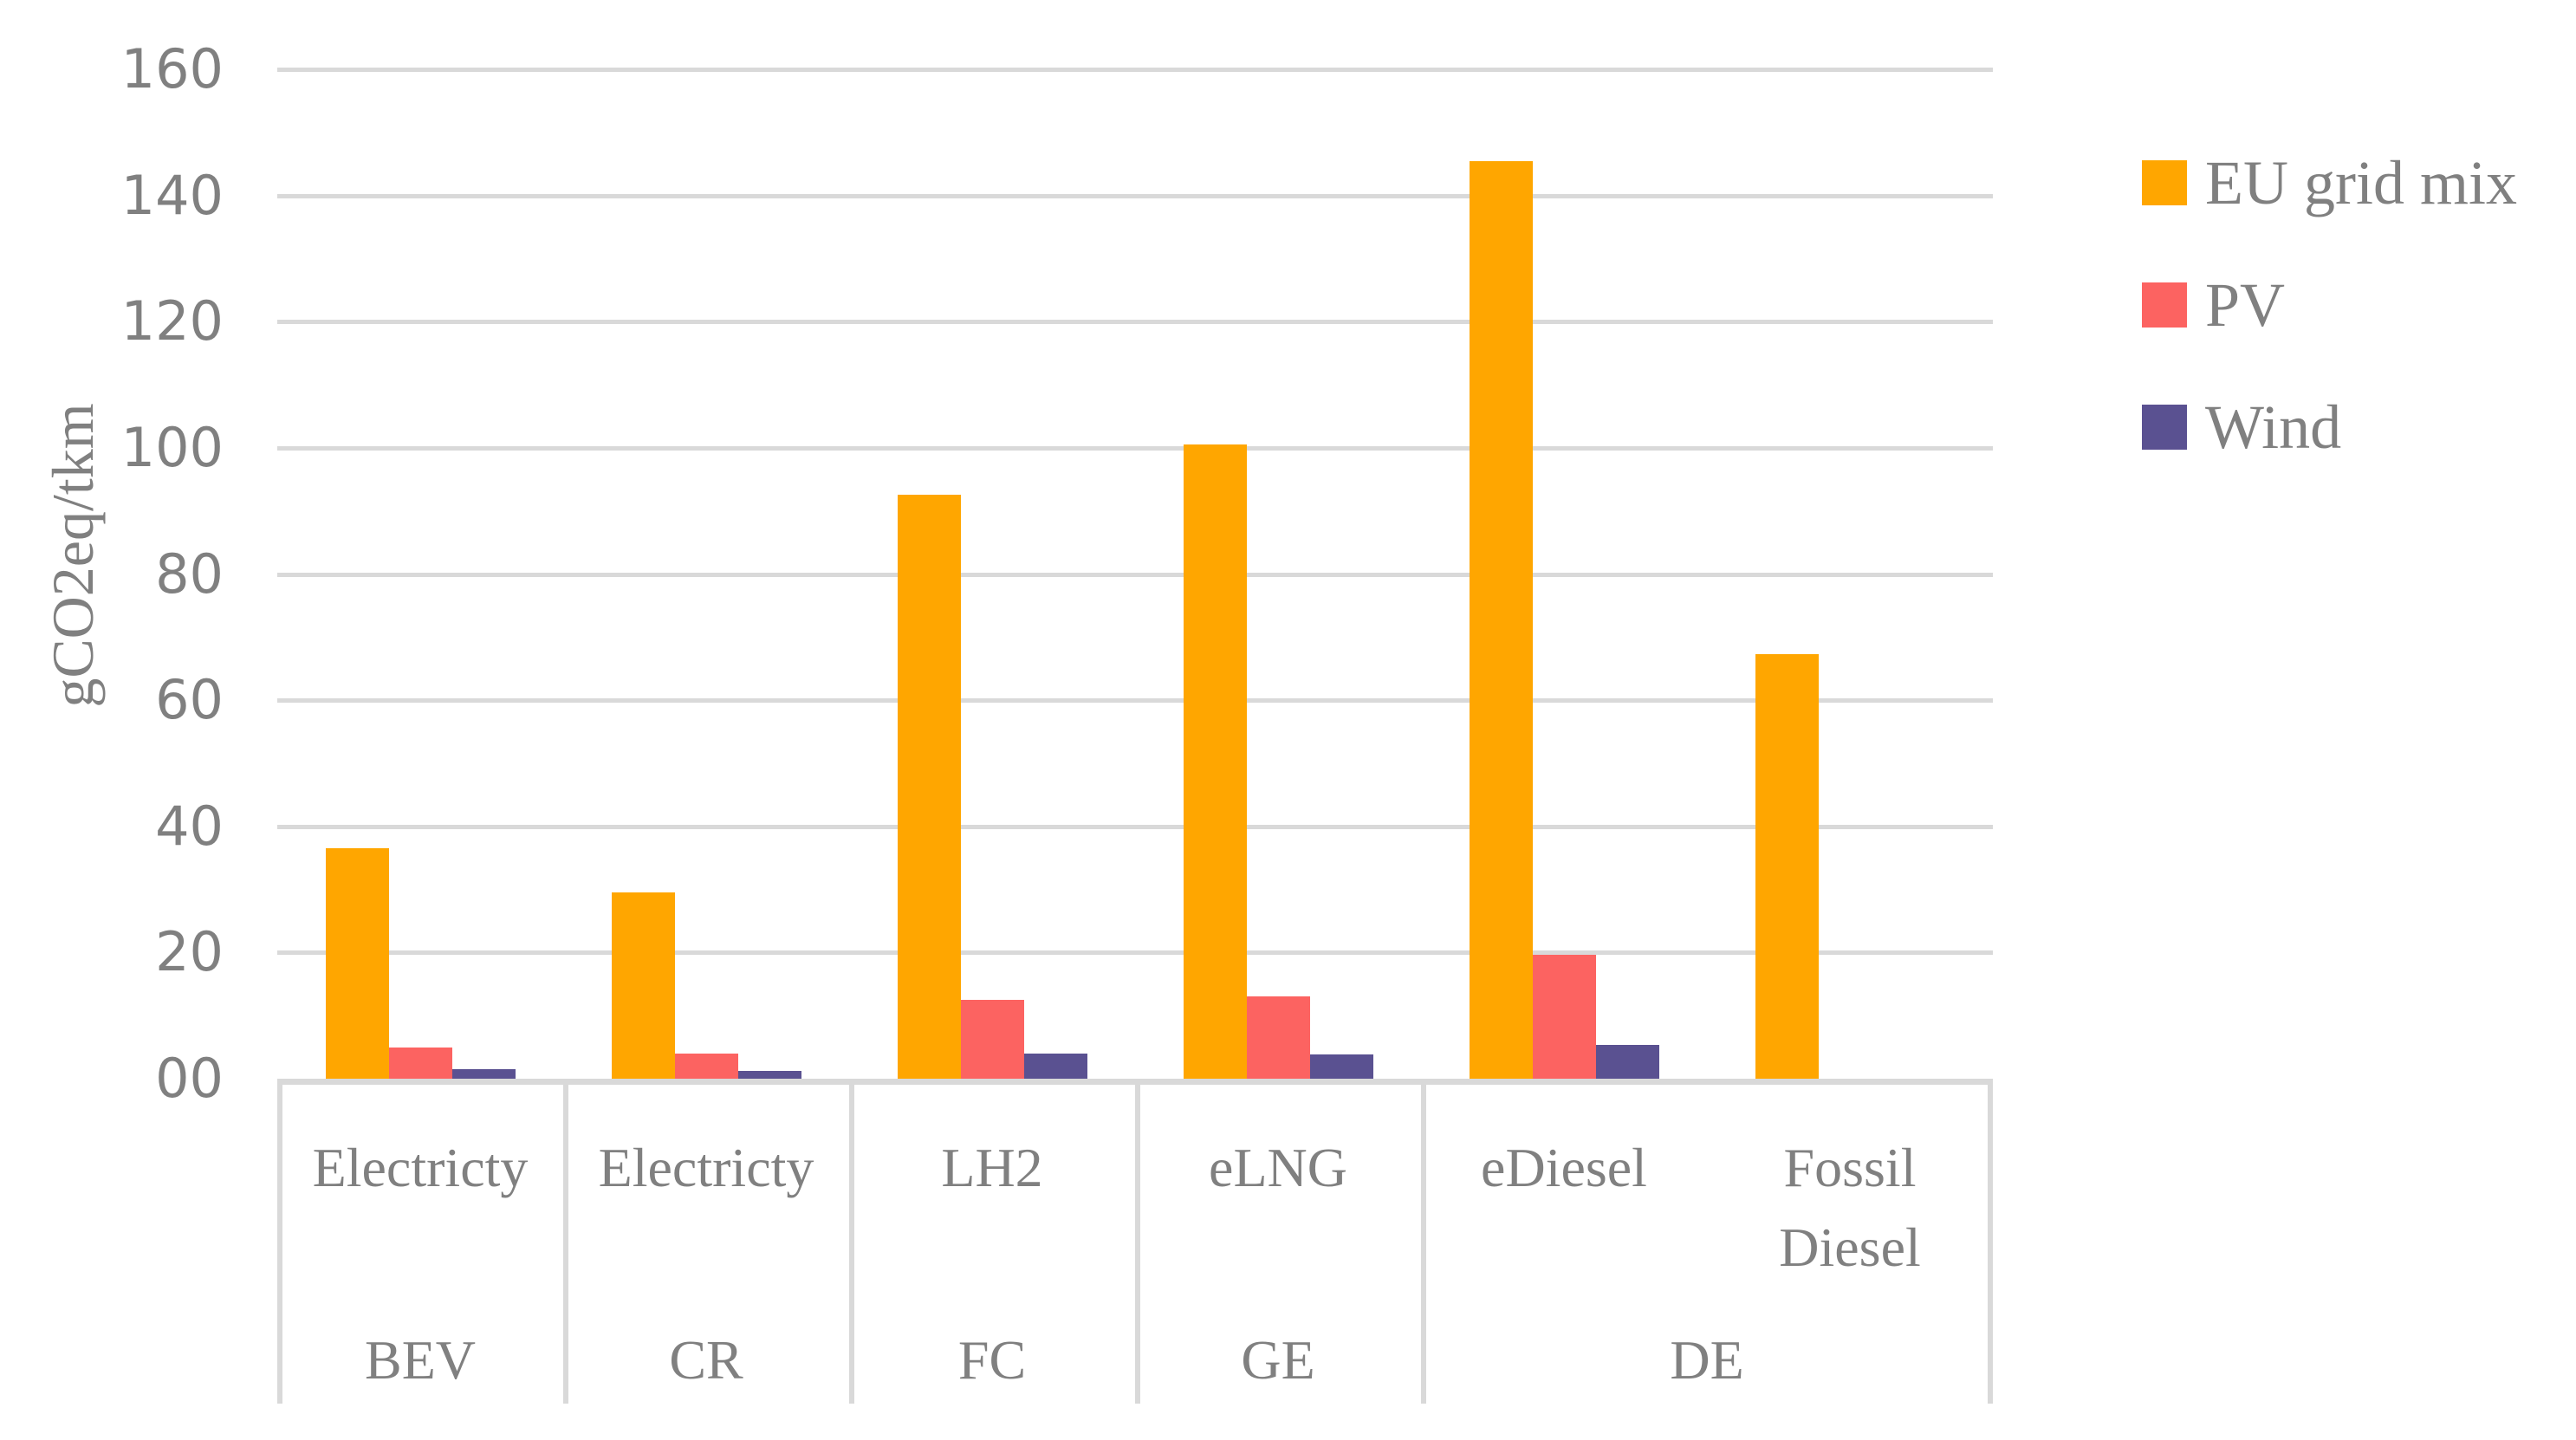 Image resolution: width=2576 pixels, height=1440 pixels. What do you see at coordinates (992, 1167) in the screenshot?
I see `fuel-label-lh2: LH2` at bounding box center [992, 1167].